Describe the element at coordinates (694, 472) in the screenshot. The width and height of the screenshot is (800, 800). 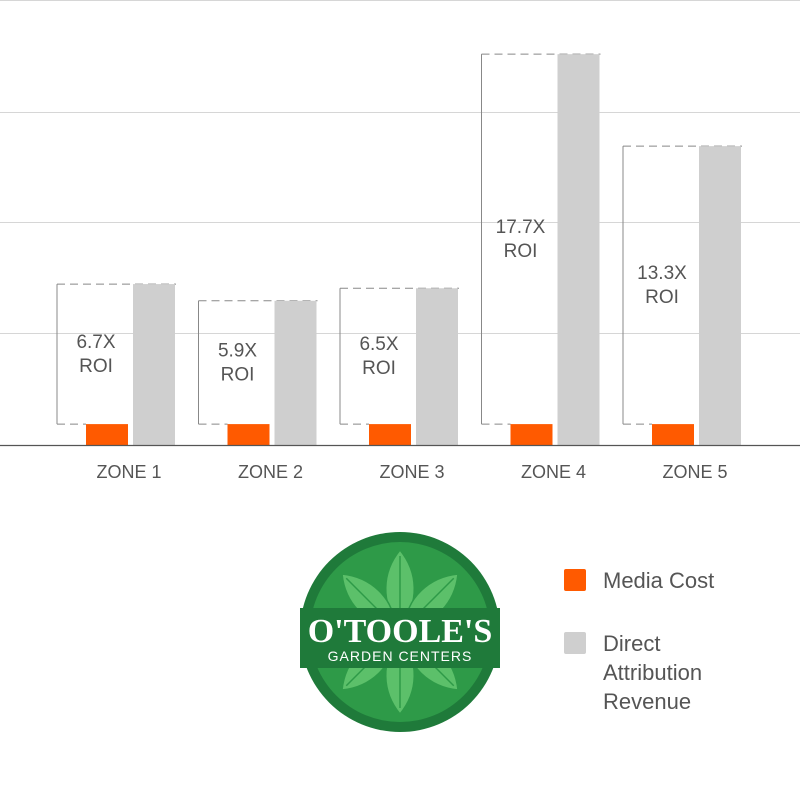
I see `tick-label-zone-5: ZONE 5` at that location.